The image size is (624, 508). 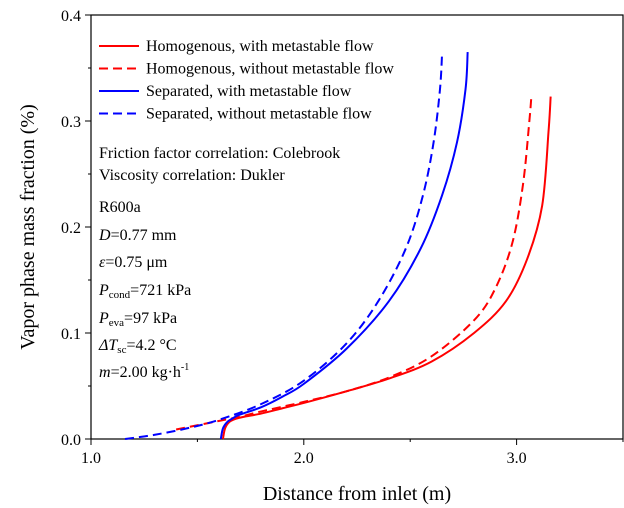 I want to click on roughness-value: =0.75 μm, so click(x=136, y=262).